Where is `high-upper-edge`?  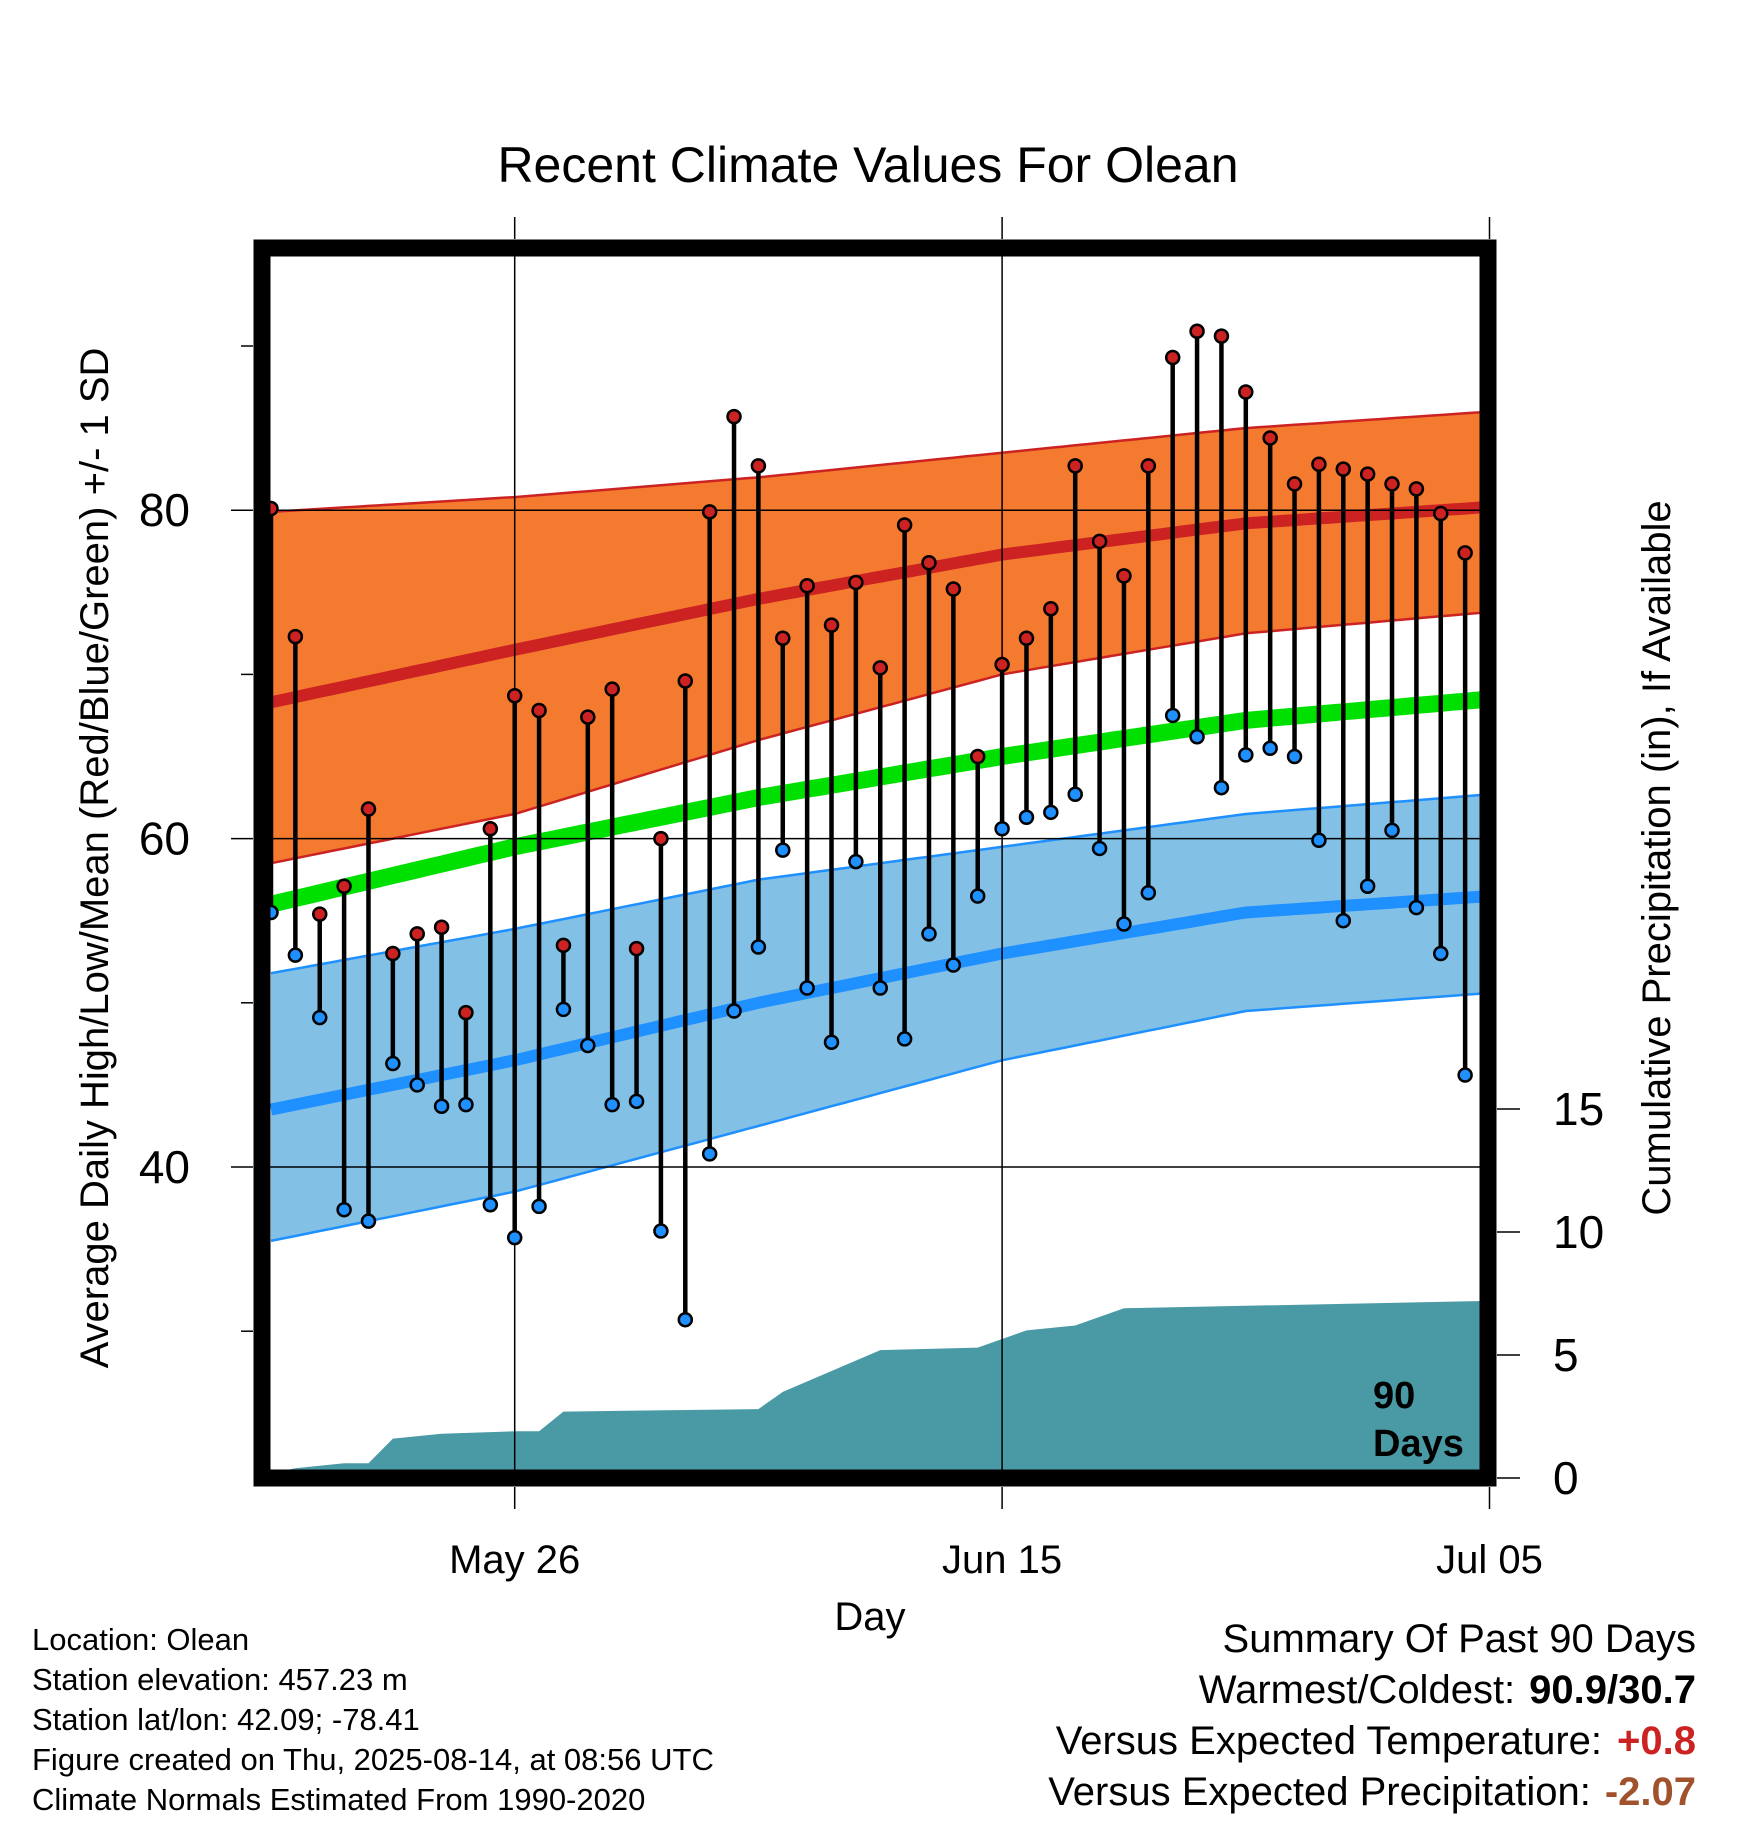 high-upper-edge is located at coordinates (879, 462).